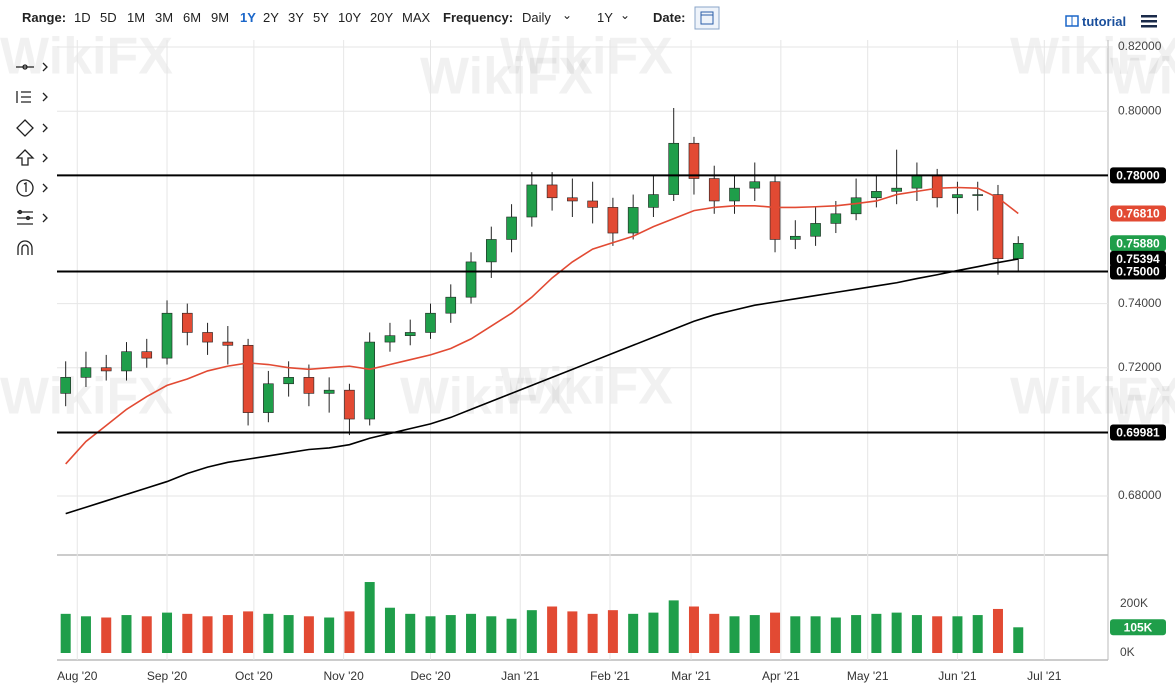 This screenshot has height=696, width=1175. I want to click on range-option: 3M, so click(164, 17).